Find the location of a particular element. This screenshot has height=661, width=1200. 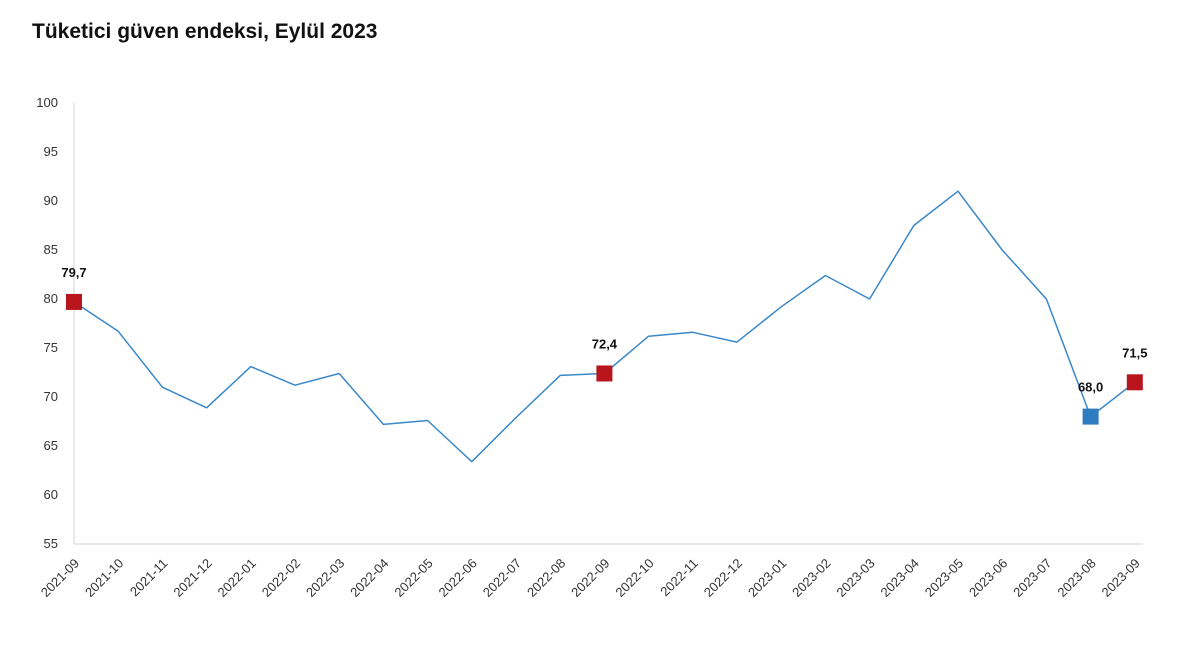

x-tick-label: 2022-09 is located at coordinates (590, 578).